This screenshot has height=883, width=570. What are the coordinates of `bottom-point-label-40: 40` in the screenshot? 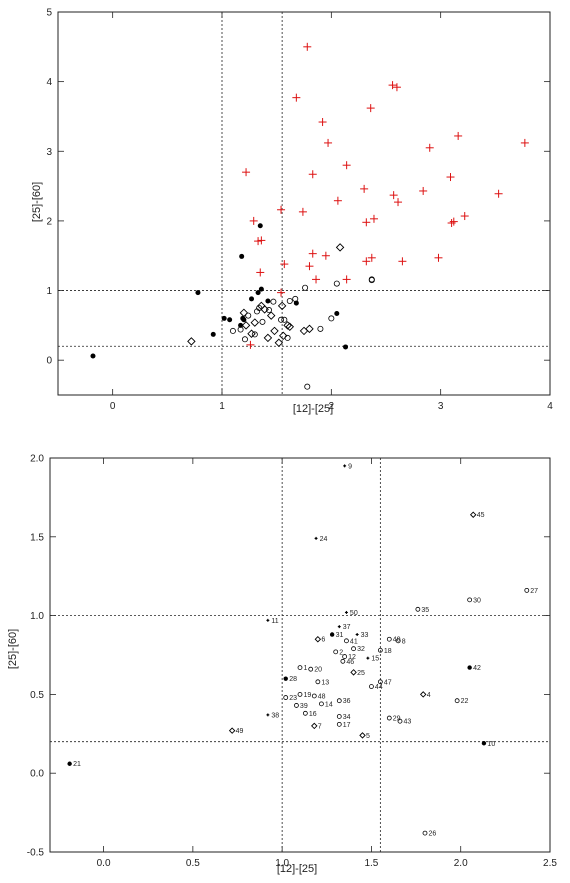 It's located at (397, 640).